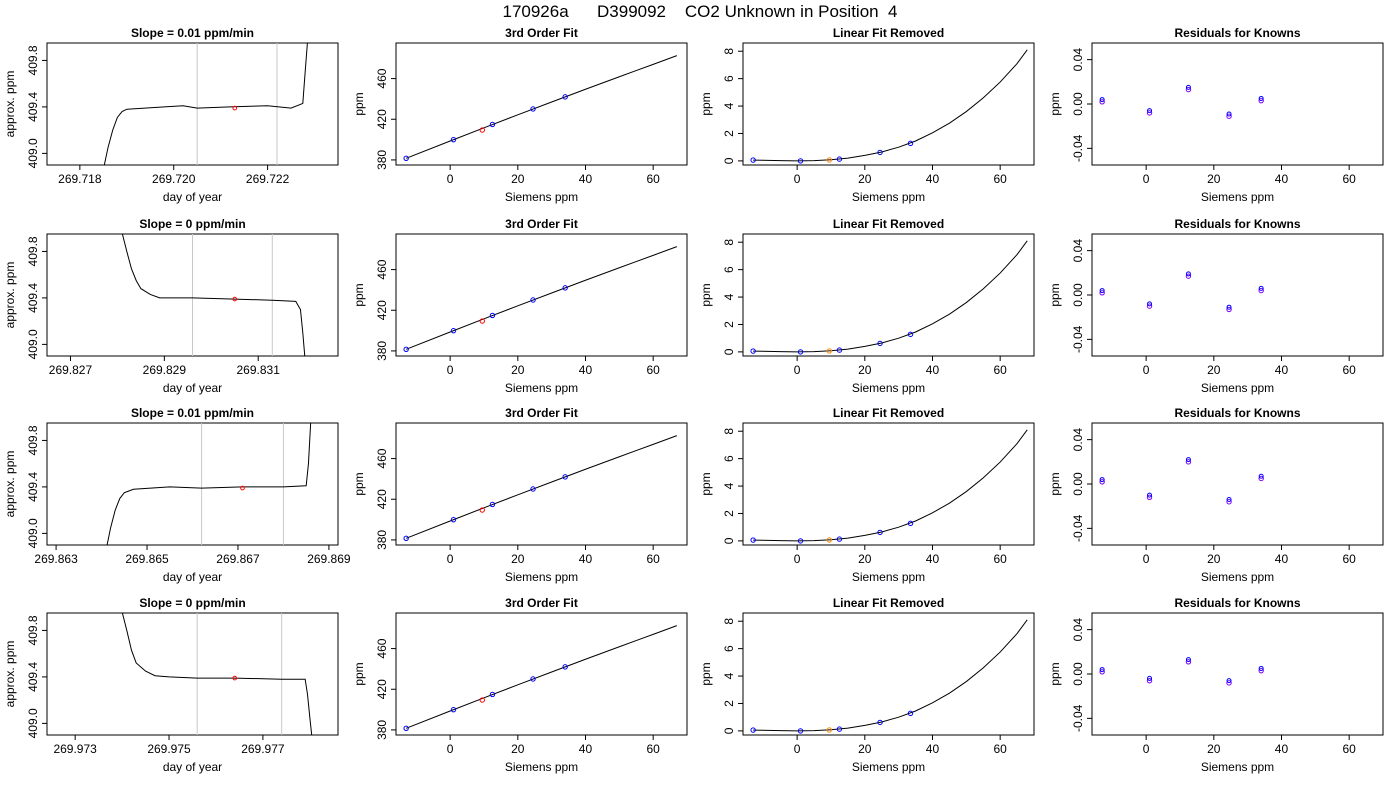 The width and height of the screenshot is (1400, 800). What do you see at coordinates (217, 674) in the screenshot?
I see `time-series-trace` at bounding box center [217, 674].